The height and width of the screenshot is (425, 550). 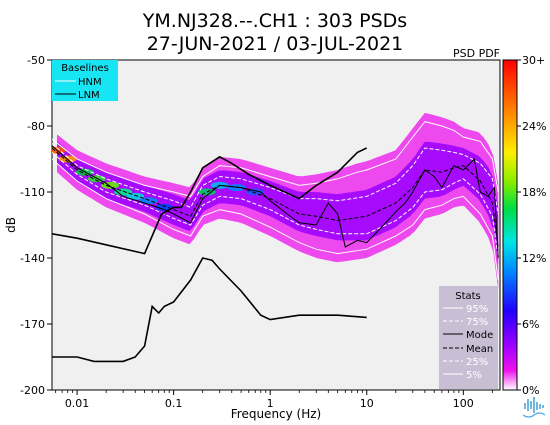 I want to click on x-tick-label: 1, so click(x=270, y=403).